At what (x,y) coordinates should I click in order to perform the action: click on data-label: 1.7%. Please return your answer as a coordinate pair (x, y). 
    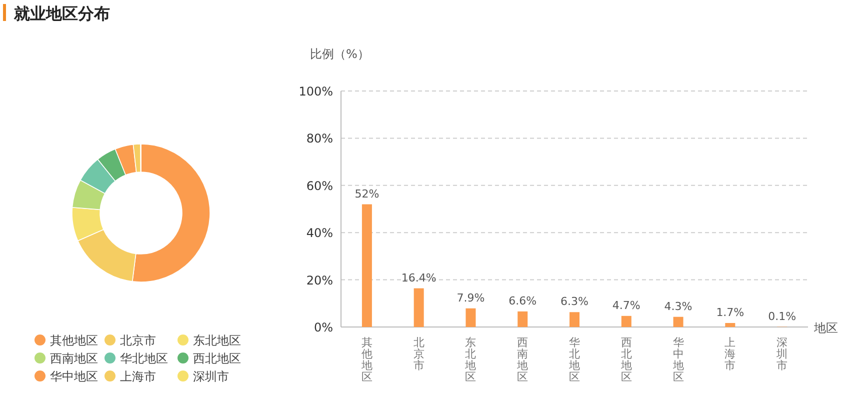
    Looking at the image, I should click on (730, 312).